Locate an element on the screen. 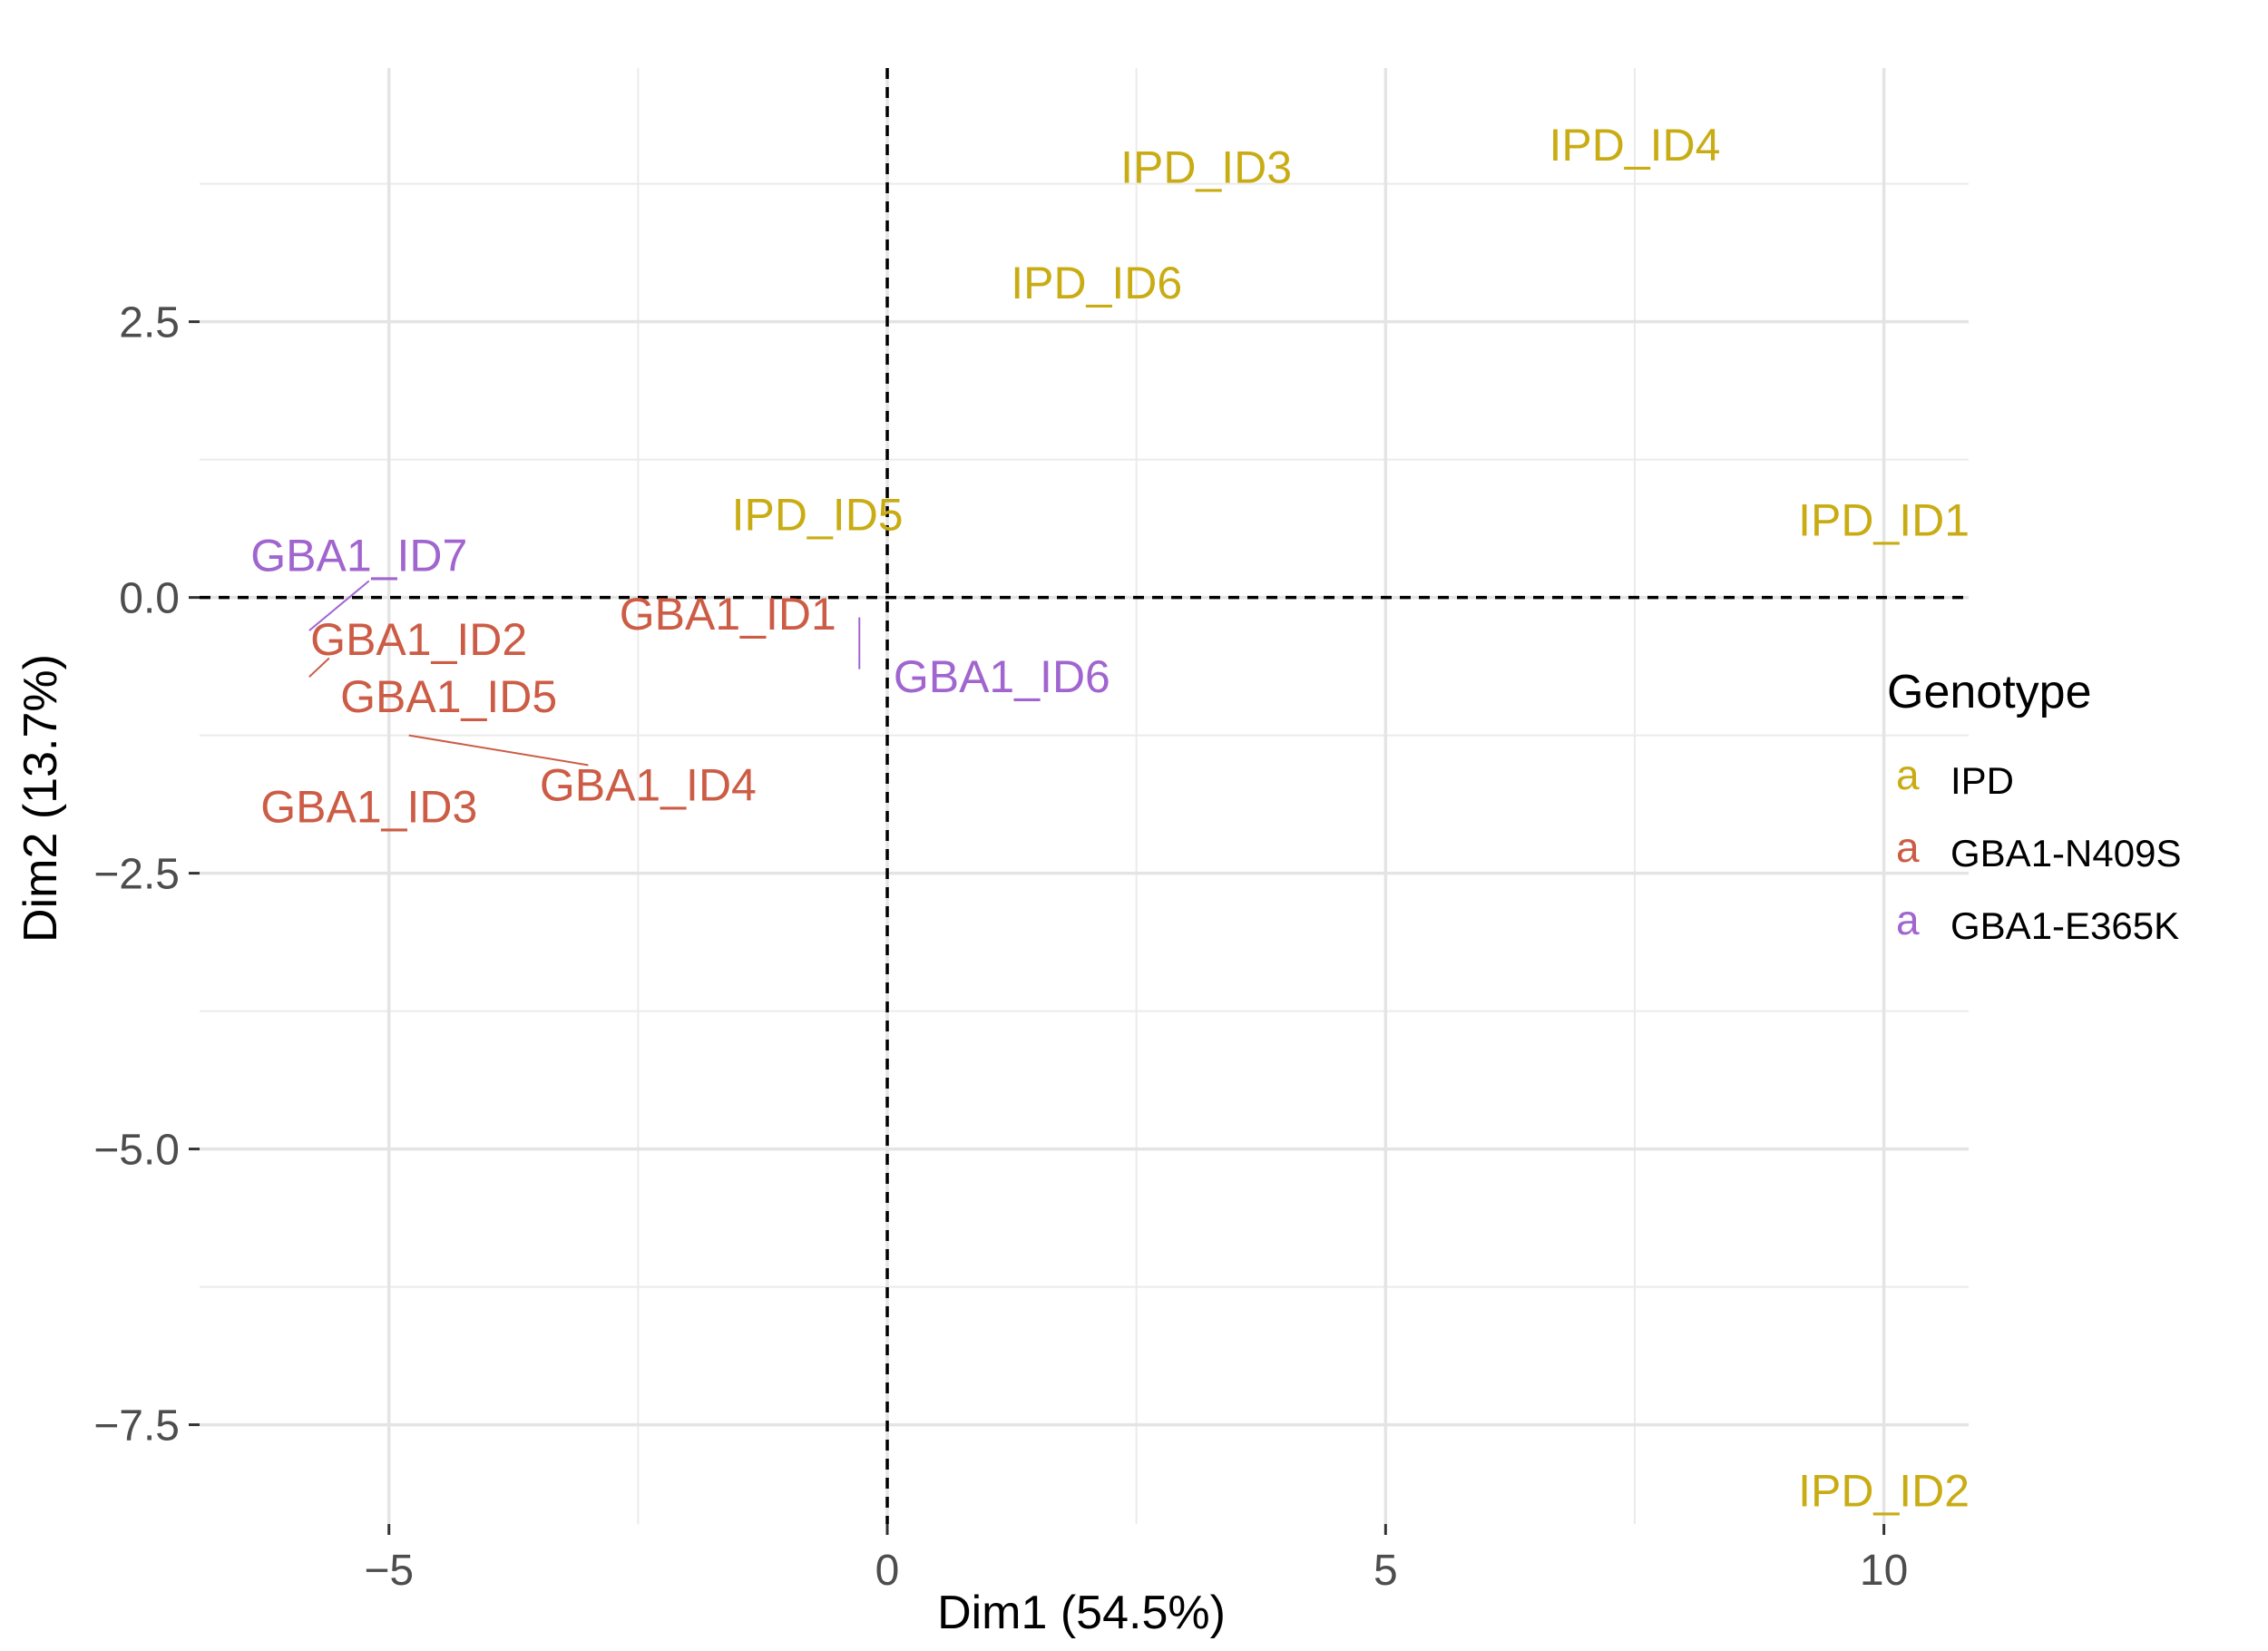 Image resolution: width=2268 pixels, height=1651 pixels. x-axis-ticks: −5 0 5 10 is located at coordinates (1136, 1559).